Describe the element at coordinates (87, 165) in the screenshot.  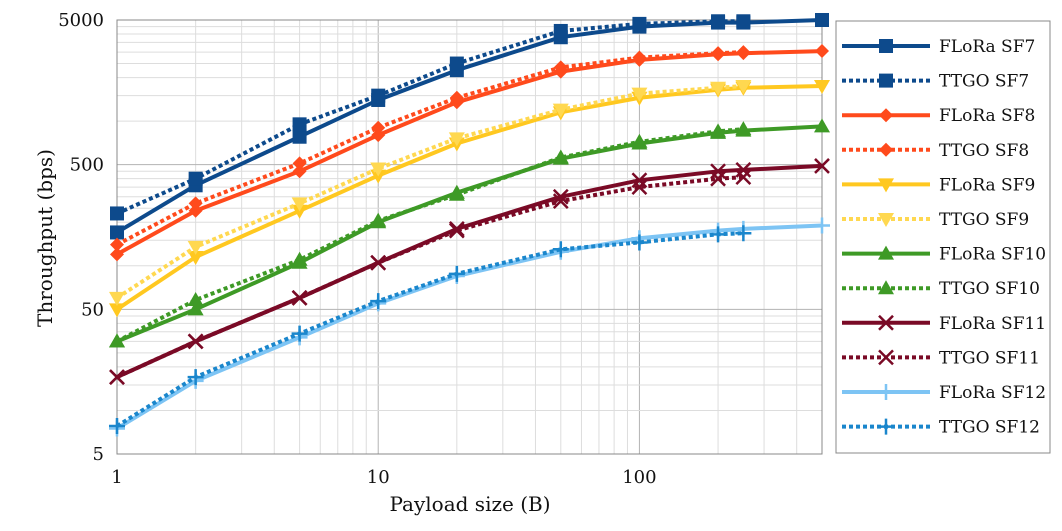
I see `y-tick-label: 500` at that location.